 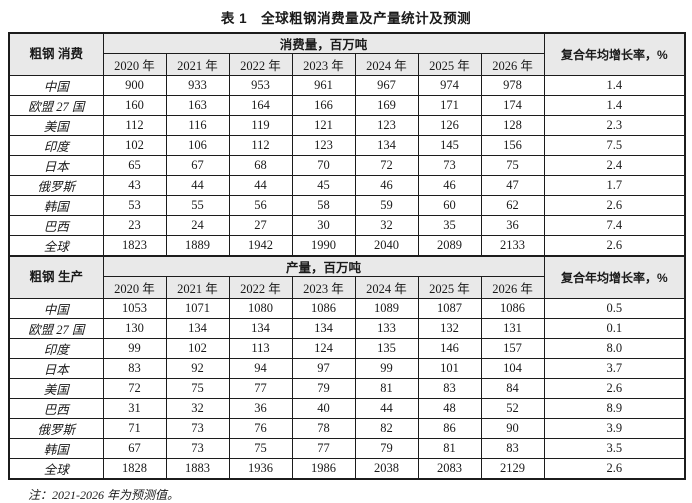 What do you see at coordinates (449, 125) in the screenshot?
I see `value-cell: 126` at bounding box center [449, 125].